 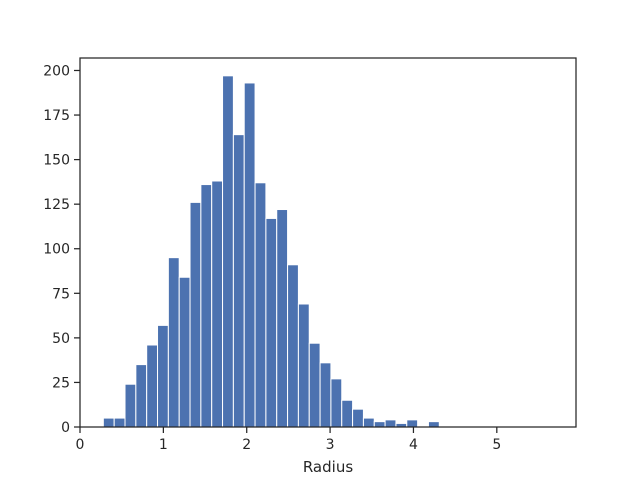 I want to click on x-tick-label: 0, so click(x=80, y=445).